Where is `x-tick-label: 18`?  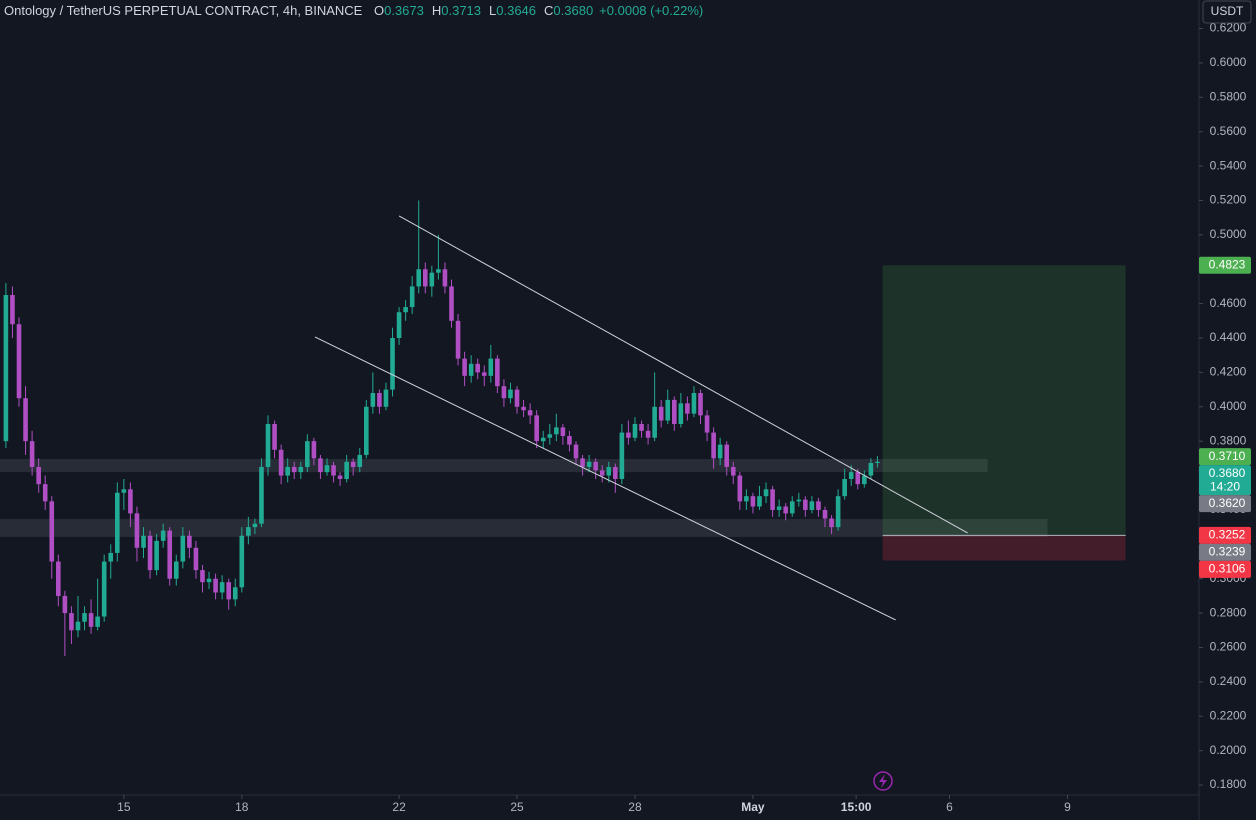
x-tick-label: 18 is located at coordinates (242, 807).